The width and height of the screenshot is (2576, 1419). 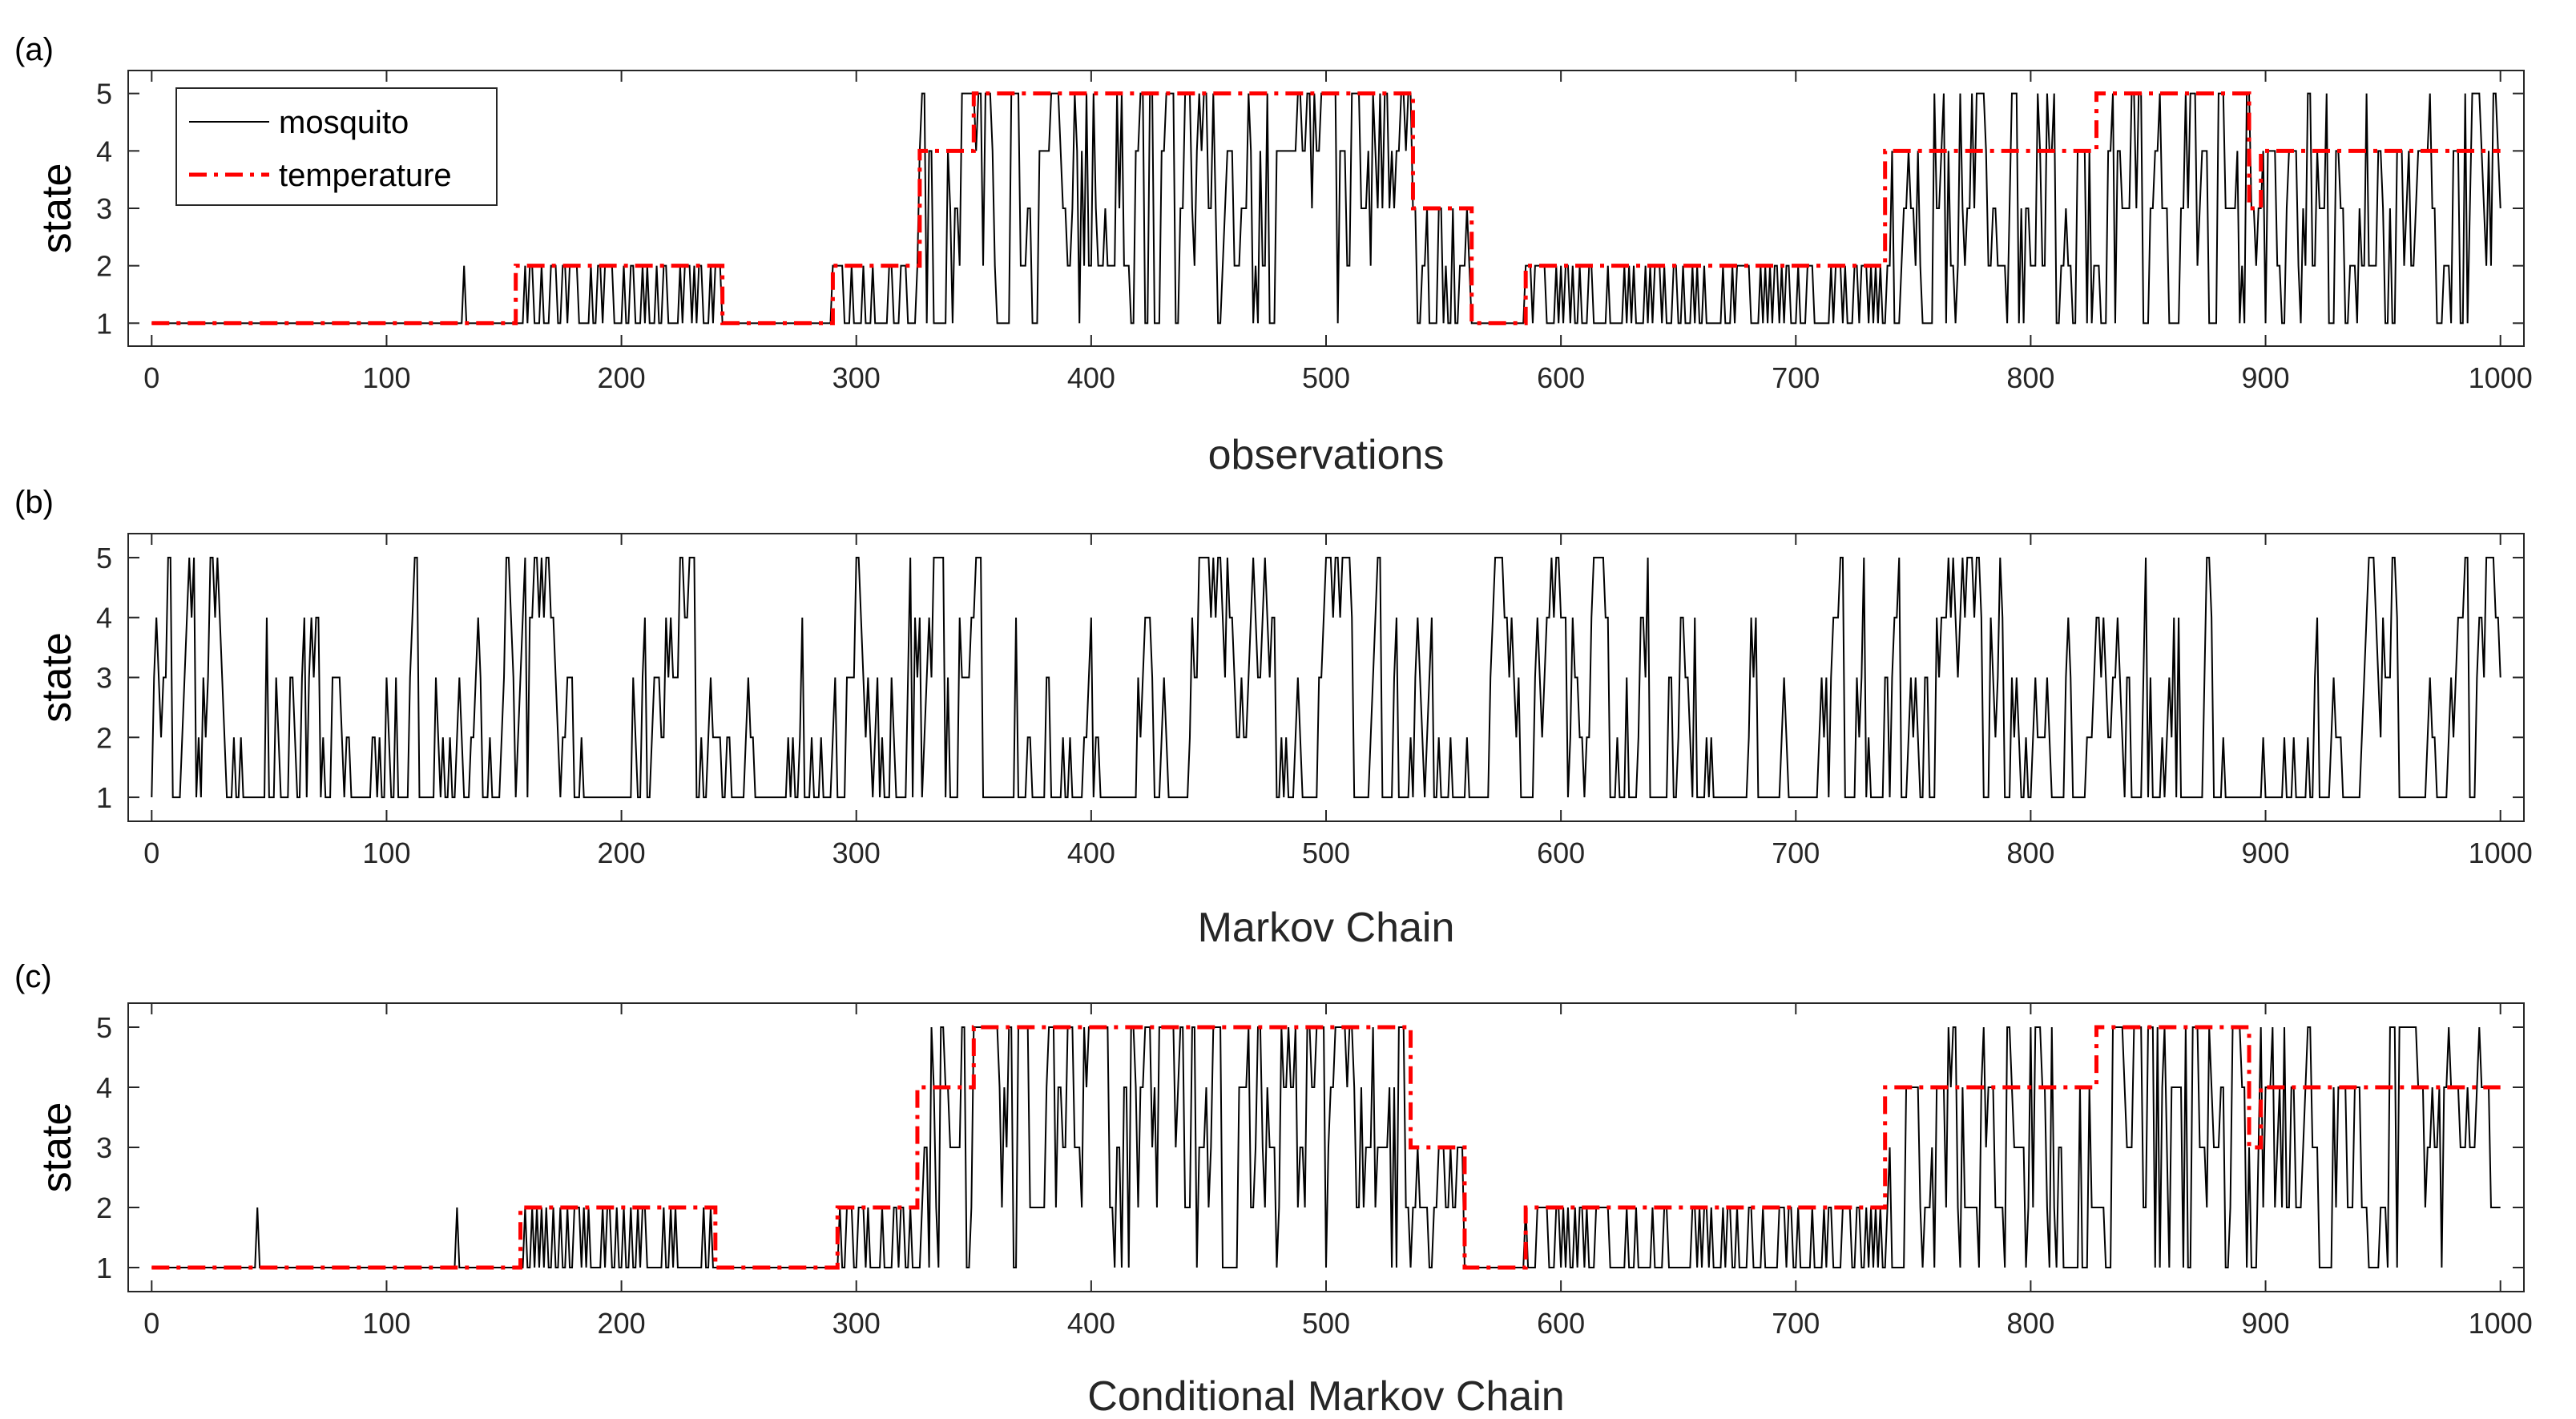 I want to click on legend-box, so click(x=336, y=146).